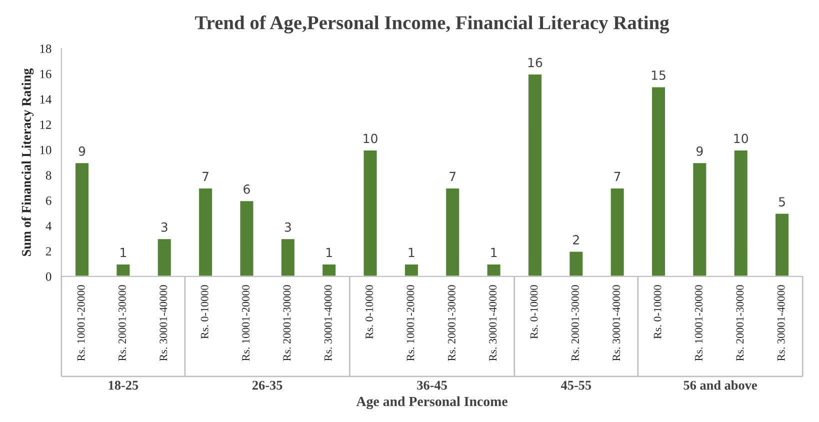  Describe the element at coordinates (27, 162) in the screenshot. I see `y-axis-title: Sum of Financial Literacy Rating` at that location.